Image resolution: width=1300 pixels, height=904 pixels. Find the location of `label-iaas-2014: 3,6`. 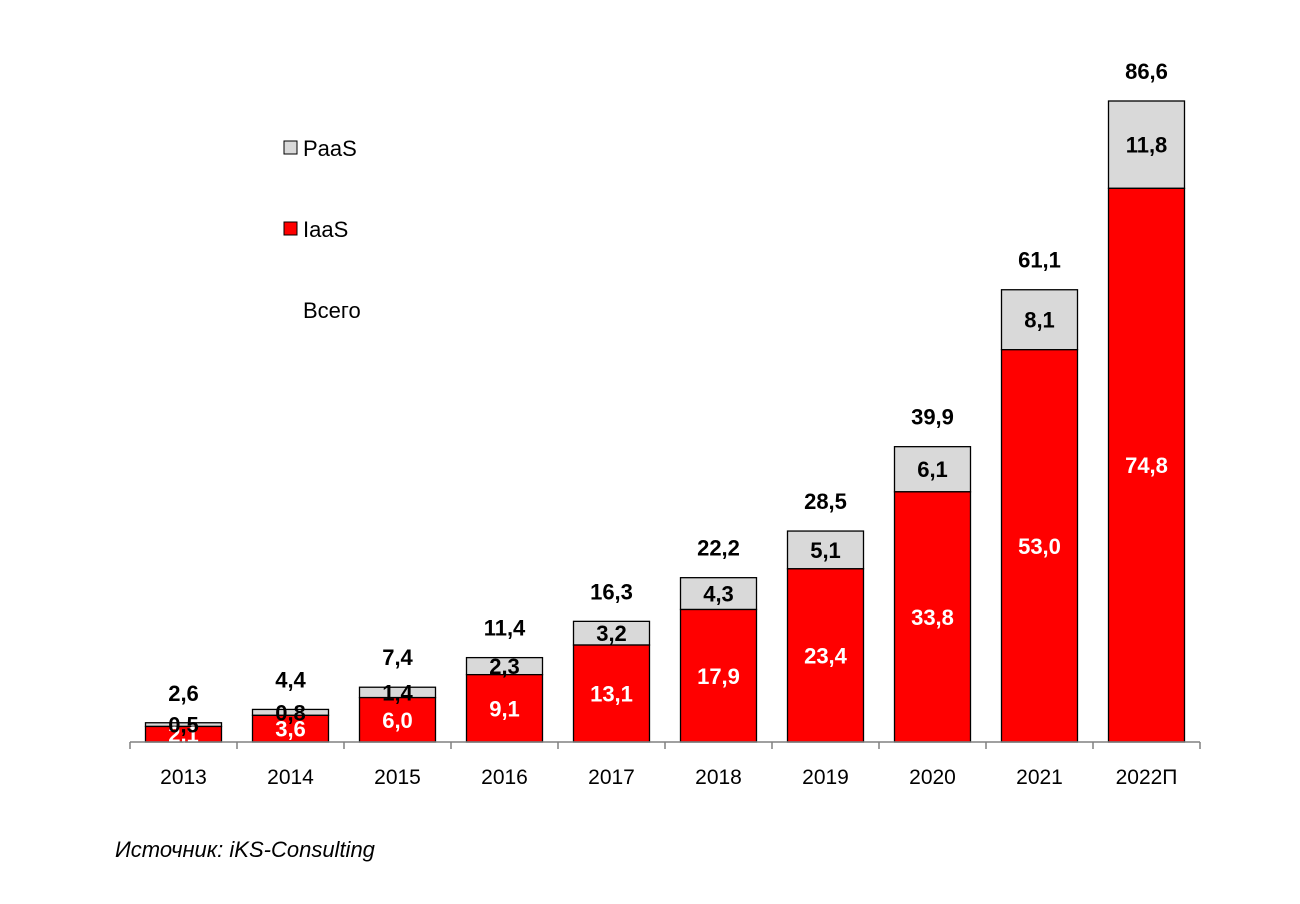

label-iaas-2014: 3,6 is located at coordinates (290, 729).